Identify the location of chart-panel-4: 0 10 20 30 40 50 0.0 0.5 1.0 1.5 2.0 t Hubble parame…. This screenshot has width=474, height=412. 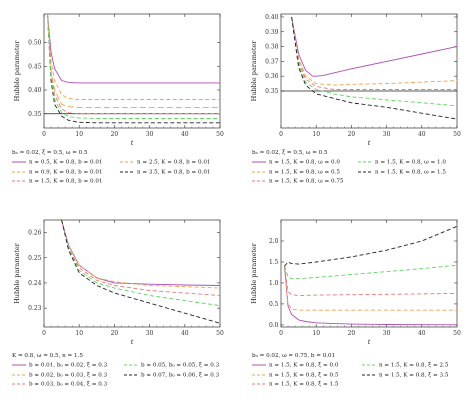
(355, 282).